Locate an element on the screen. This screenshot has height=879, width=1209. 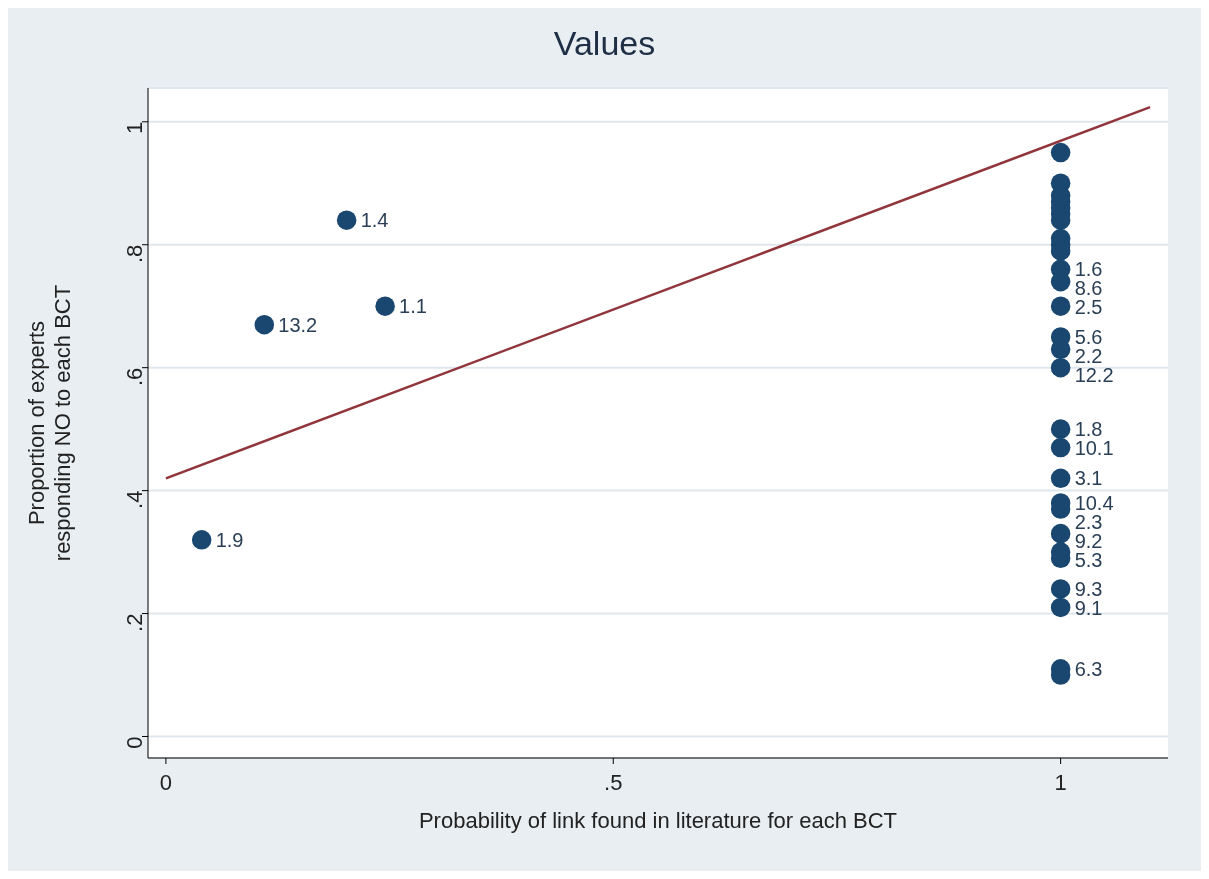
y-tick-label: 1 is located at coordinates (134, 128).